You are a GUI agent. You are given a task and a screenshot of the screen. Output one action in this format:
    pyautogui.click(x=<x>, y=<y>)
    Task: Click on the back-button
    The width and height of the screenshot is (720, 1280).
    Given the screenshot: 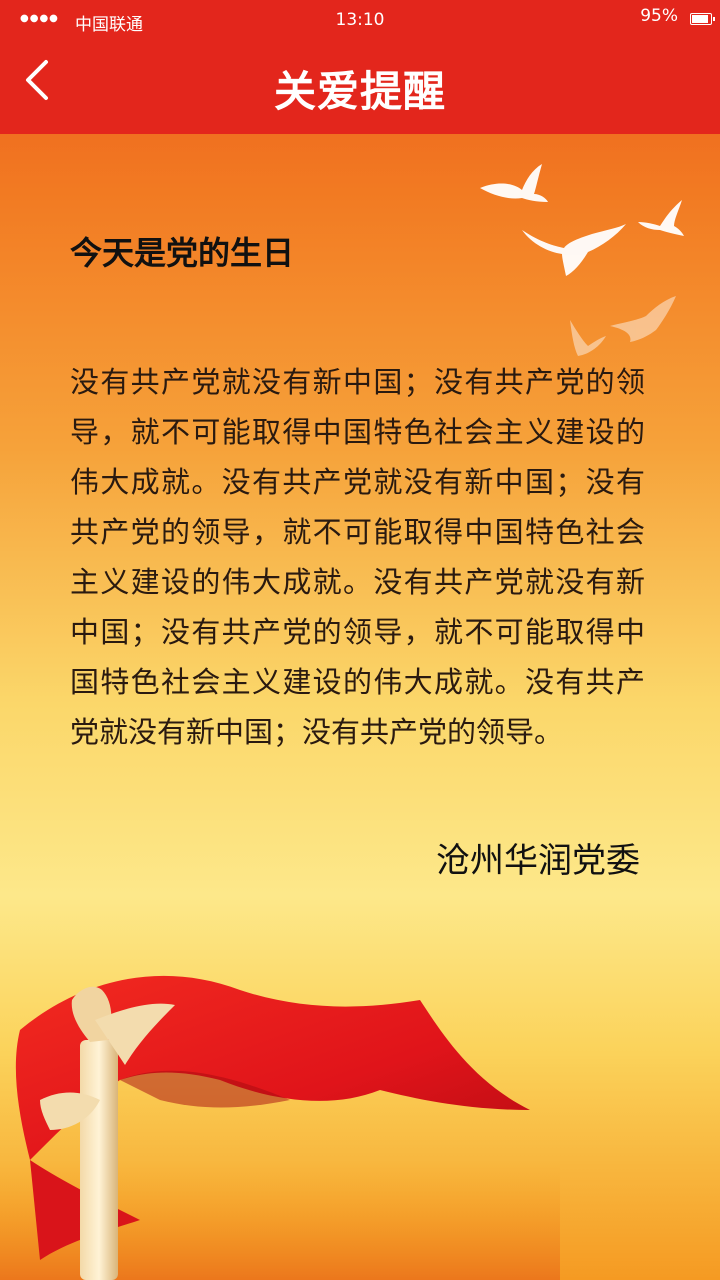 What is the action you would take?
    pyautogui.click(x=40, y=80)
    